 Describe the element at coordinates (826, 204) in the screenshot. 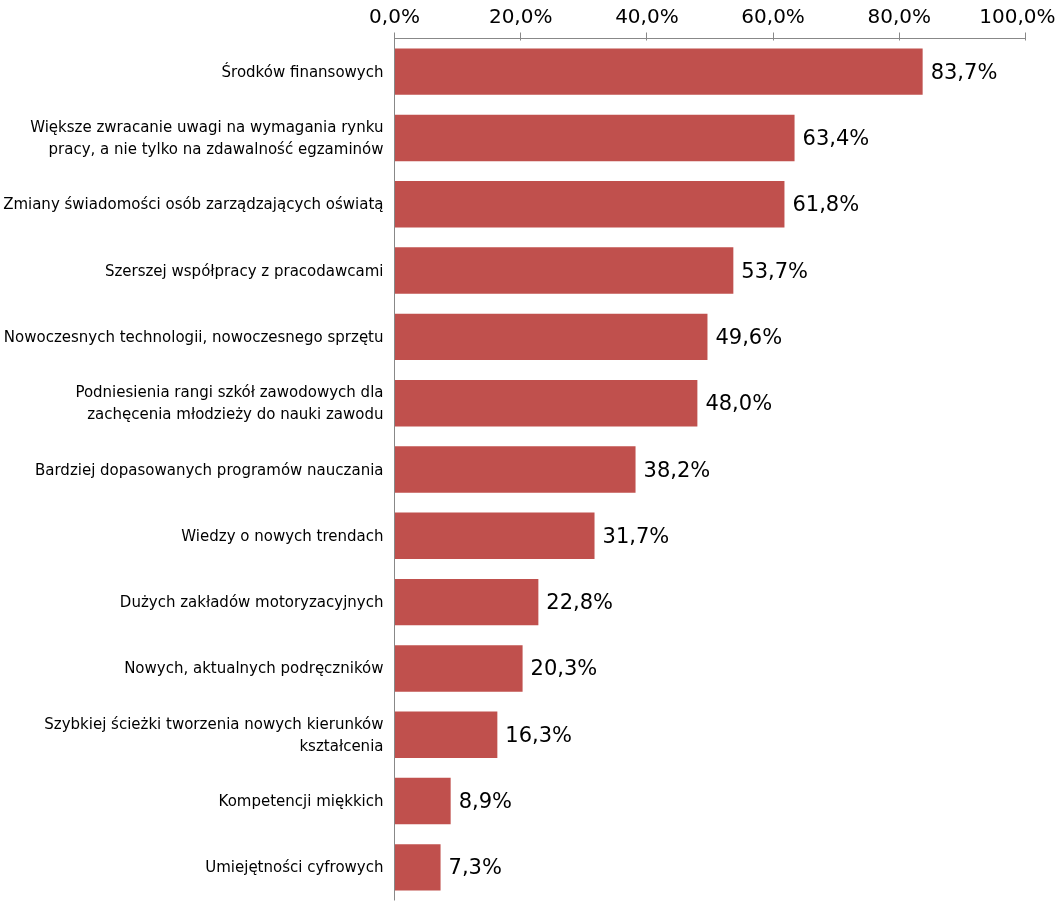

I see `data-label: 61,8%` at that location.